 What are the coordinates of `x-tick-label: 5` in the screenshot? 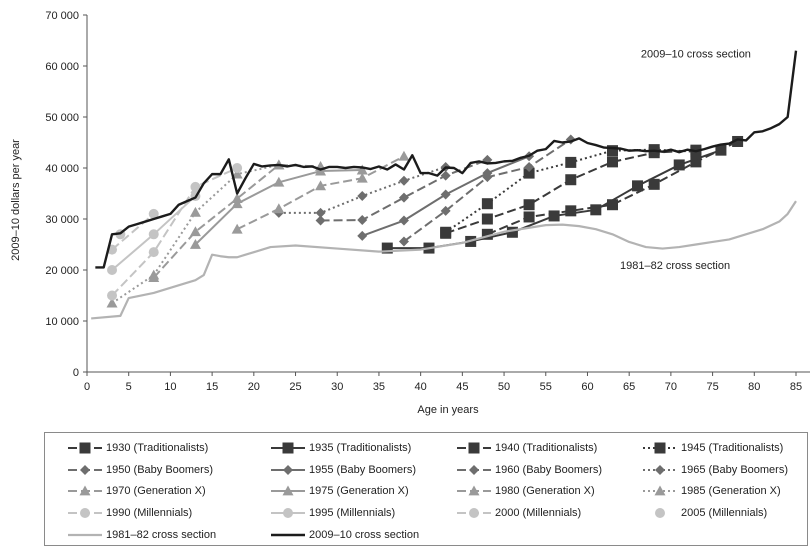 It's located at (129, 387).